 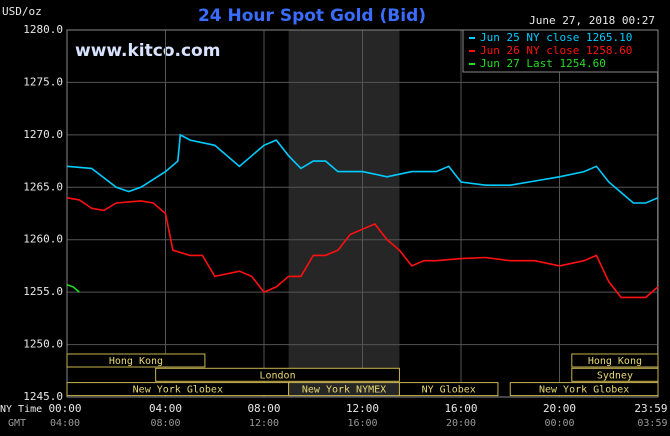 What do you see at coordinates (559, 408) in the screenshot?
I see `x-tick-label: 20:00` at bounding box center [559, 408].